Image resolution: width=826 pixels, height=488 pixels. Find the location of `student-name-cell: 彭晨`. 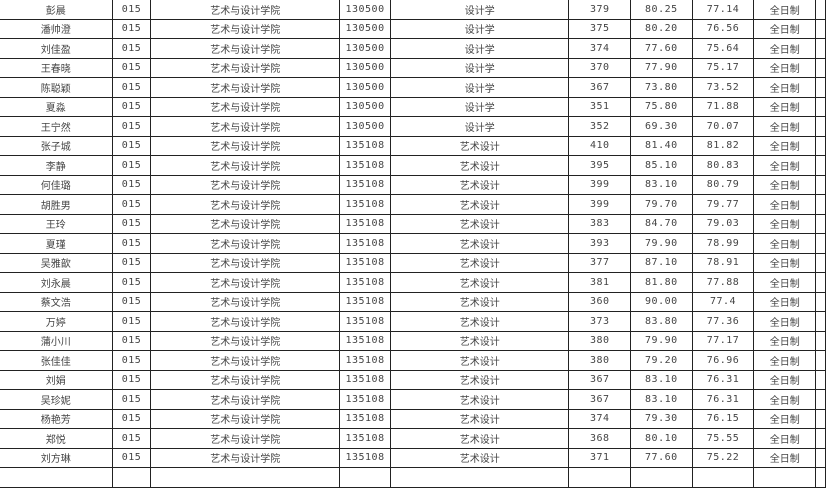

student-name-cell: 彭晨 is located at coordinates (56, 10).